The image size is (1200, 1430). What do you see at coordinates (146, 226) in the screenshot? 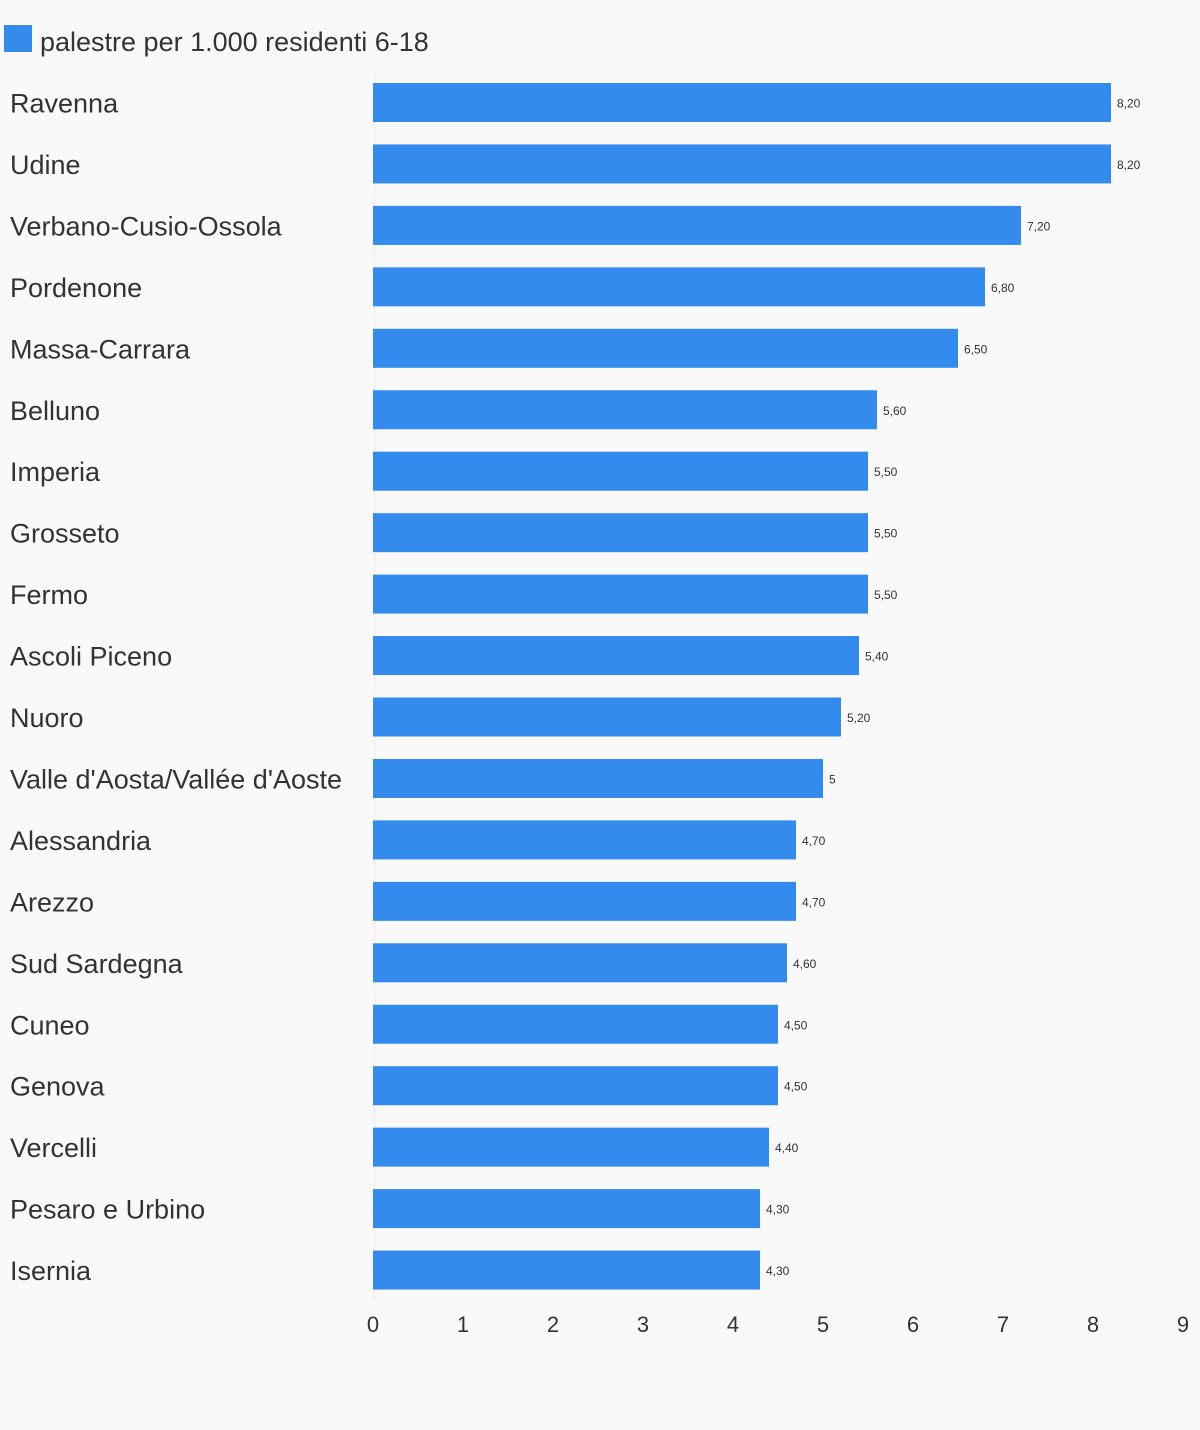
I see `category-label: Verbano-Cusio-Ossola` at bounding box center [146, 226].